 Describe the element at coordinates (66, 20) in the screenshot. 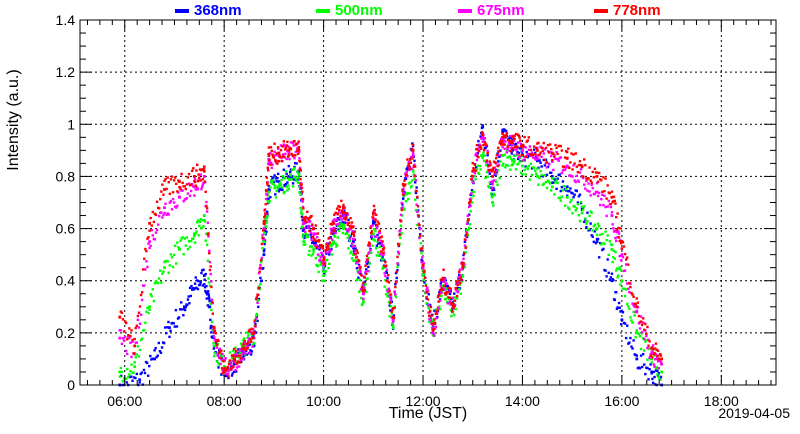

I see `y-tick-label: 1.4` at that location.